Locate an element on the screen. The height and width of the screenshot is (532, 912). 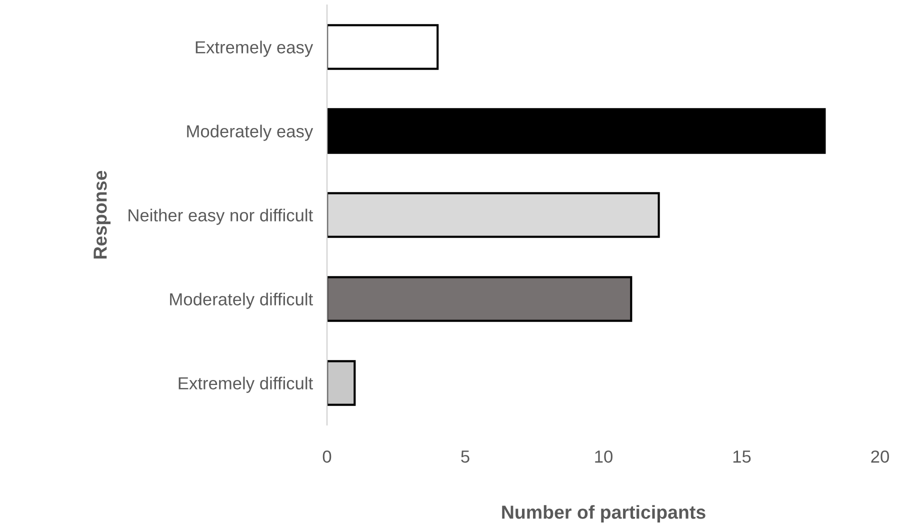
x-tick-label: 15 is located at coordinates (742, 456).